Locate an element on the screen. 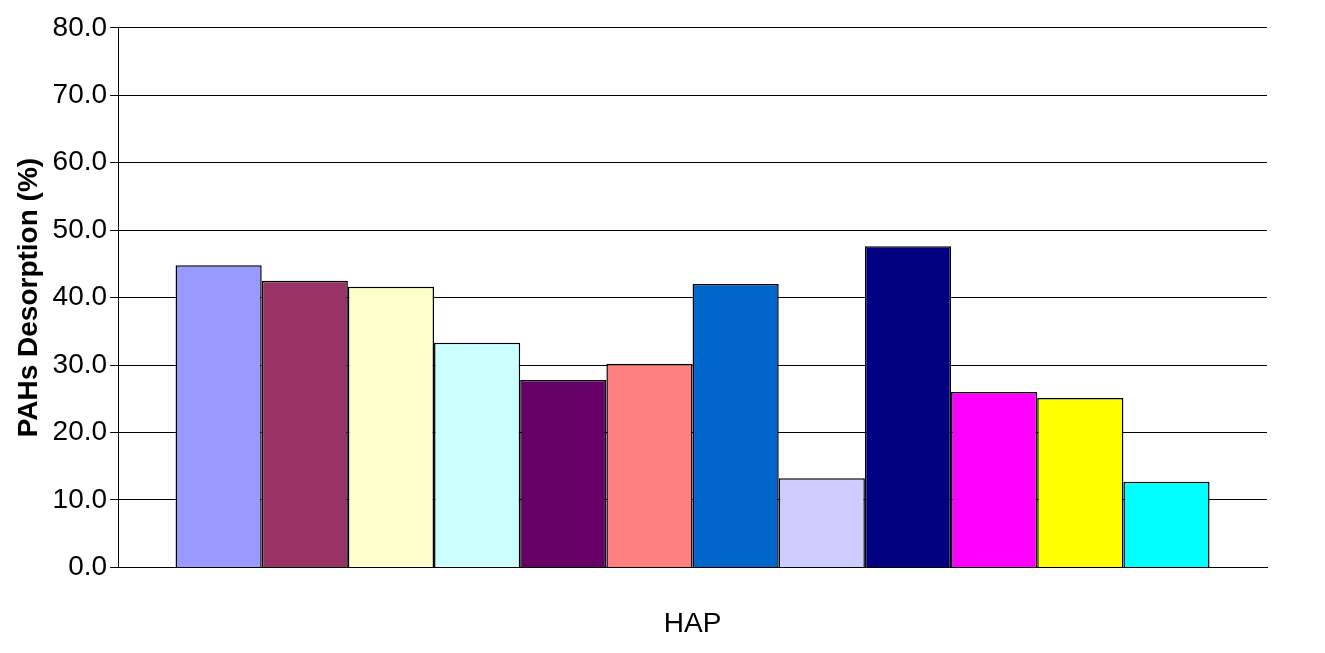 This screenshot has height=653, width=1325. y-tick-label: 30.0 is located at coordinates (80, 363).